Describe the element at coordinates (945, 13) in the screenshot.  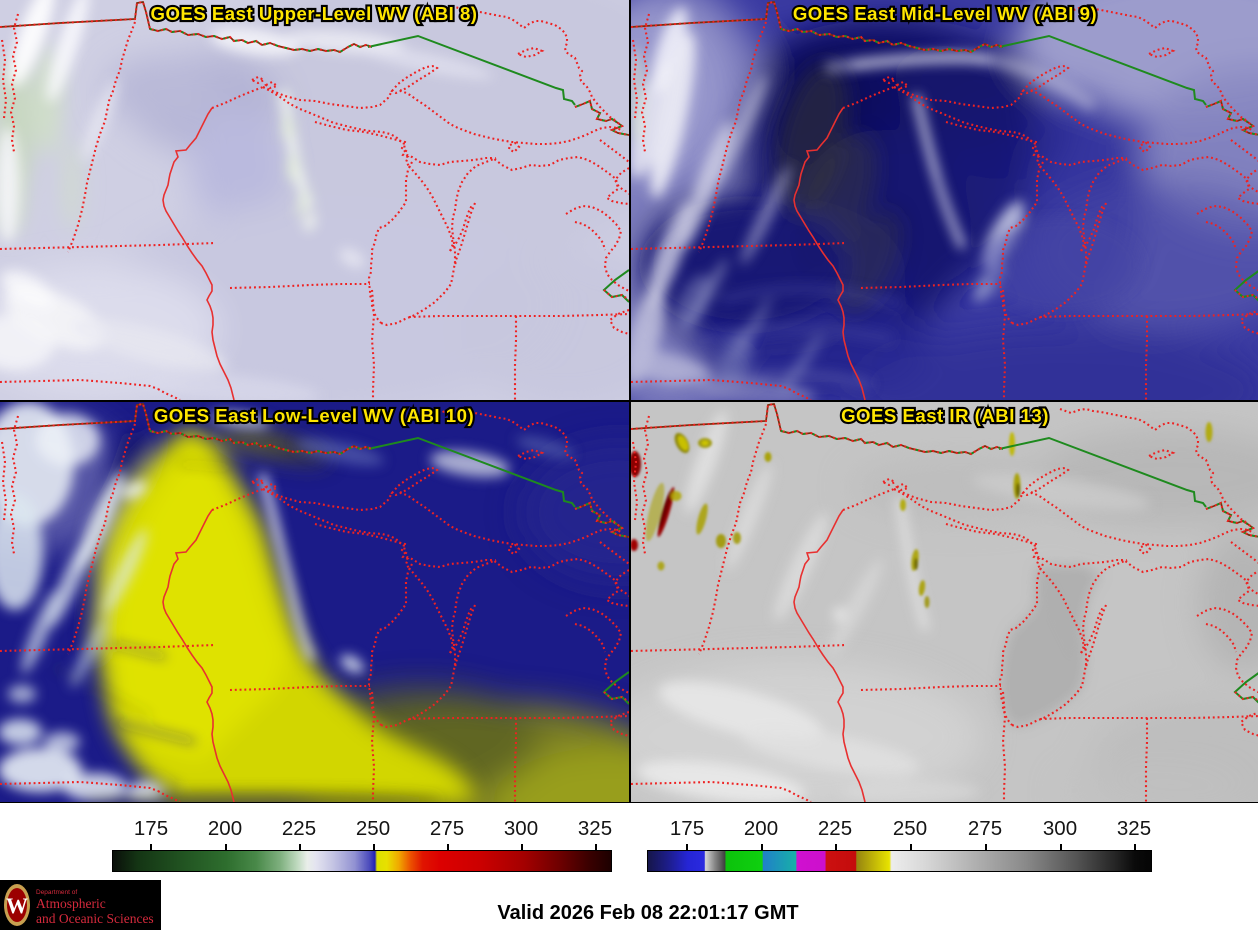
I see `svg-text: GOES East Mid-Level WV (ABI 9)` at that location.